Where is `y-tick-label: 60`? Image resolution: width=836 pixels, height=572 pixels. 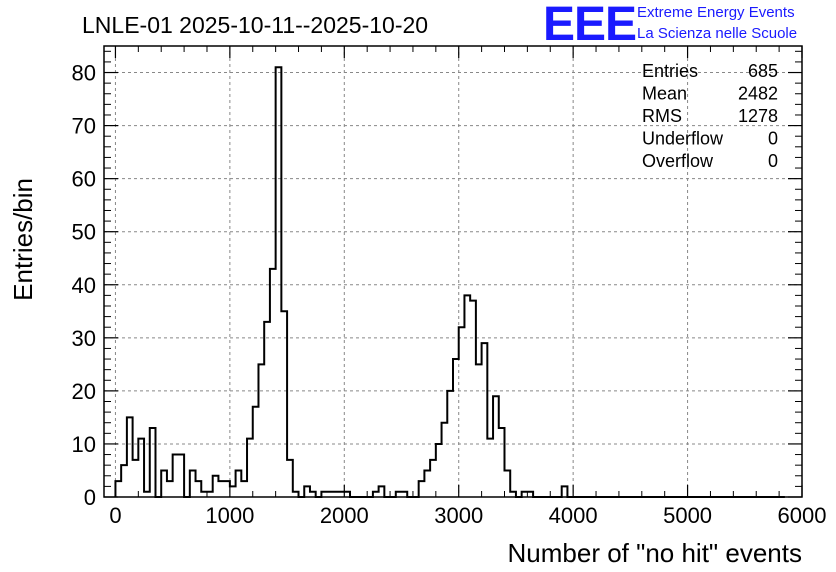 y-tick-label: 60 is located at coordinates (84, 179).